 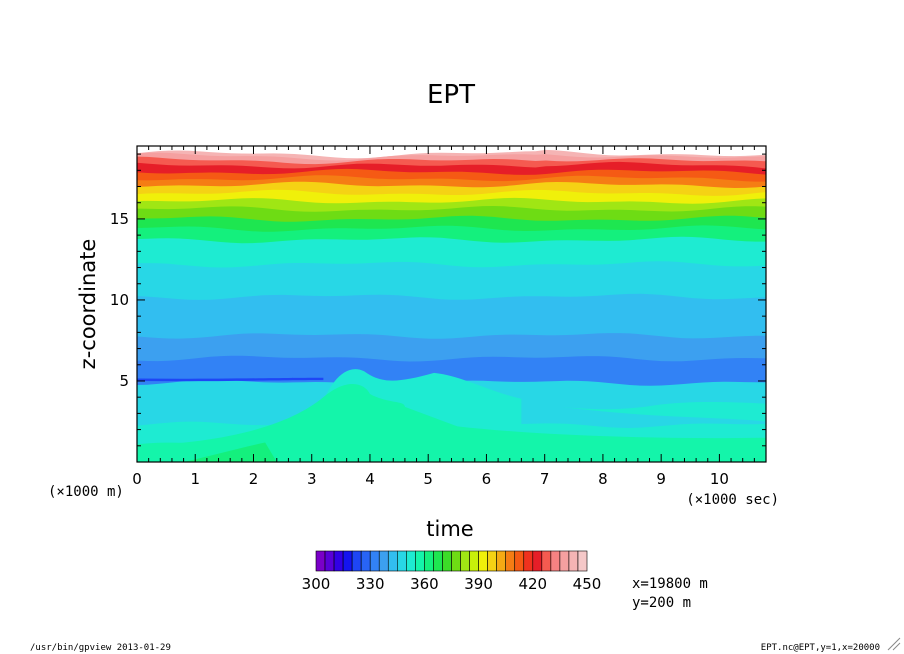 I want to click on chart-title: EPT, so click(x=451, y=95).